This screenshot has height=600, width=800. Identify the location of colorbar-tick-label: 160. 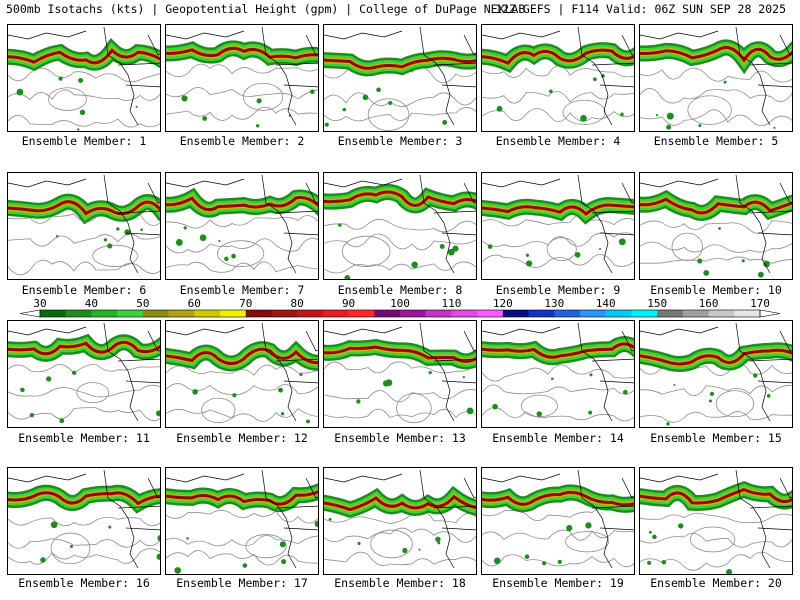
(709, 303).